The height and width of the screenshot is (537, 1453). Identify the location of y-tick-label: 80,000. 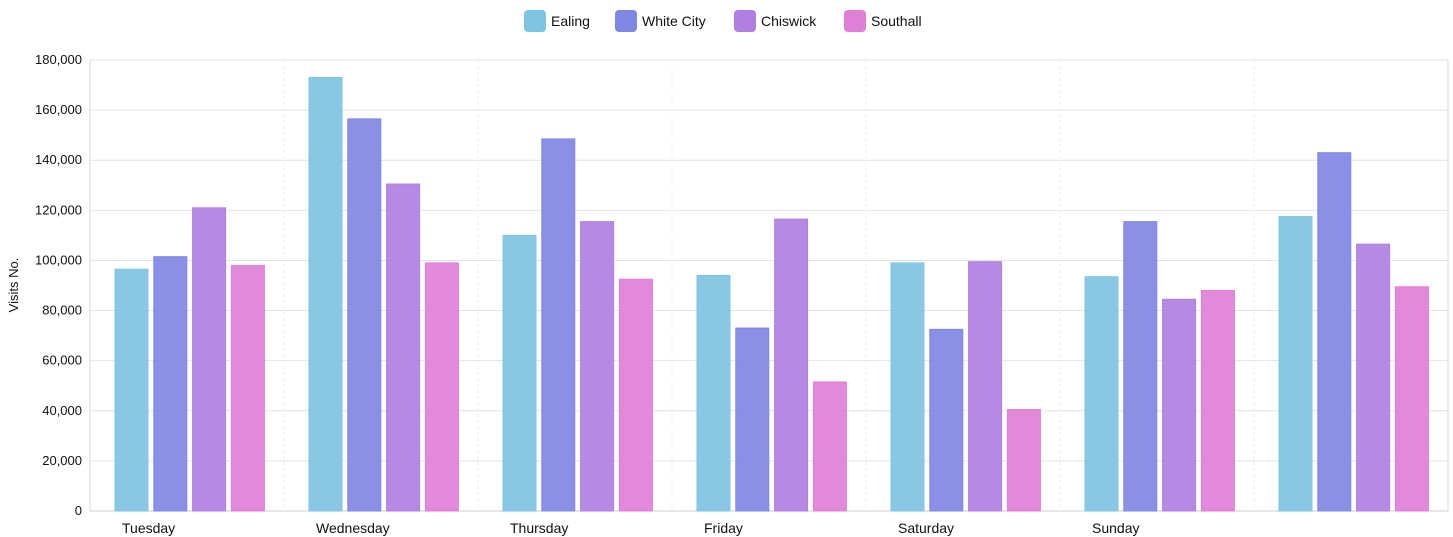
(62, 310).